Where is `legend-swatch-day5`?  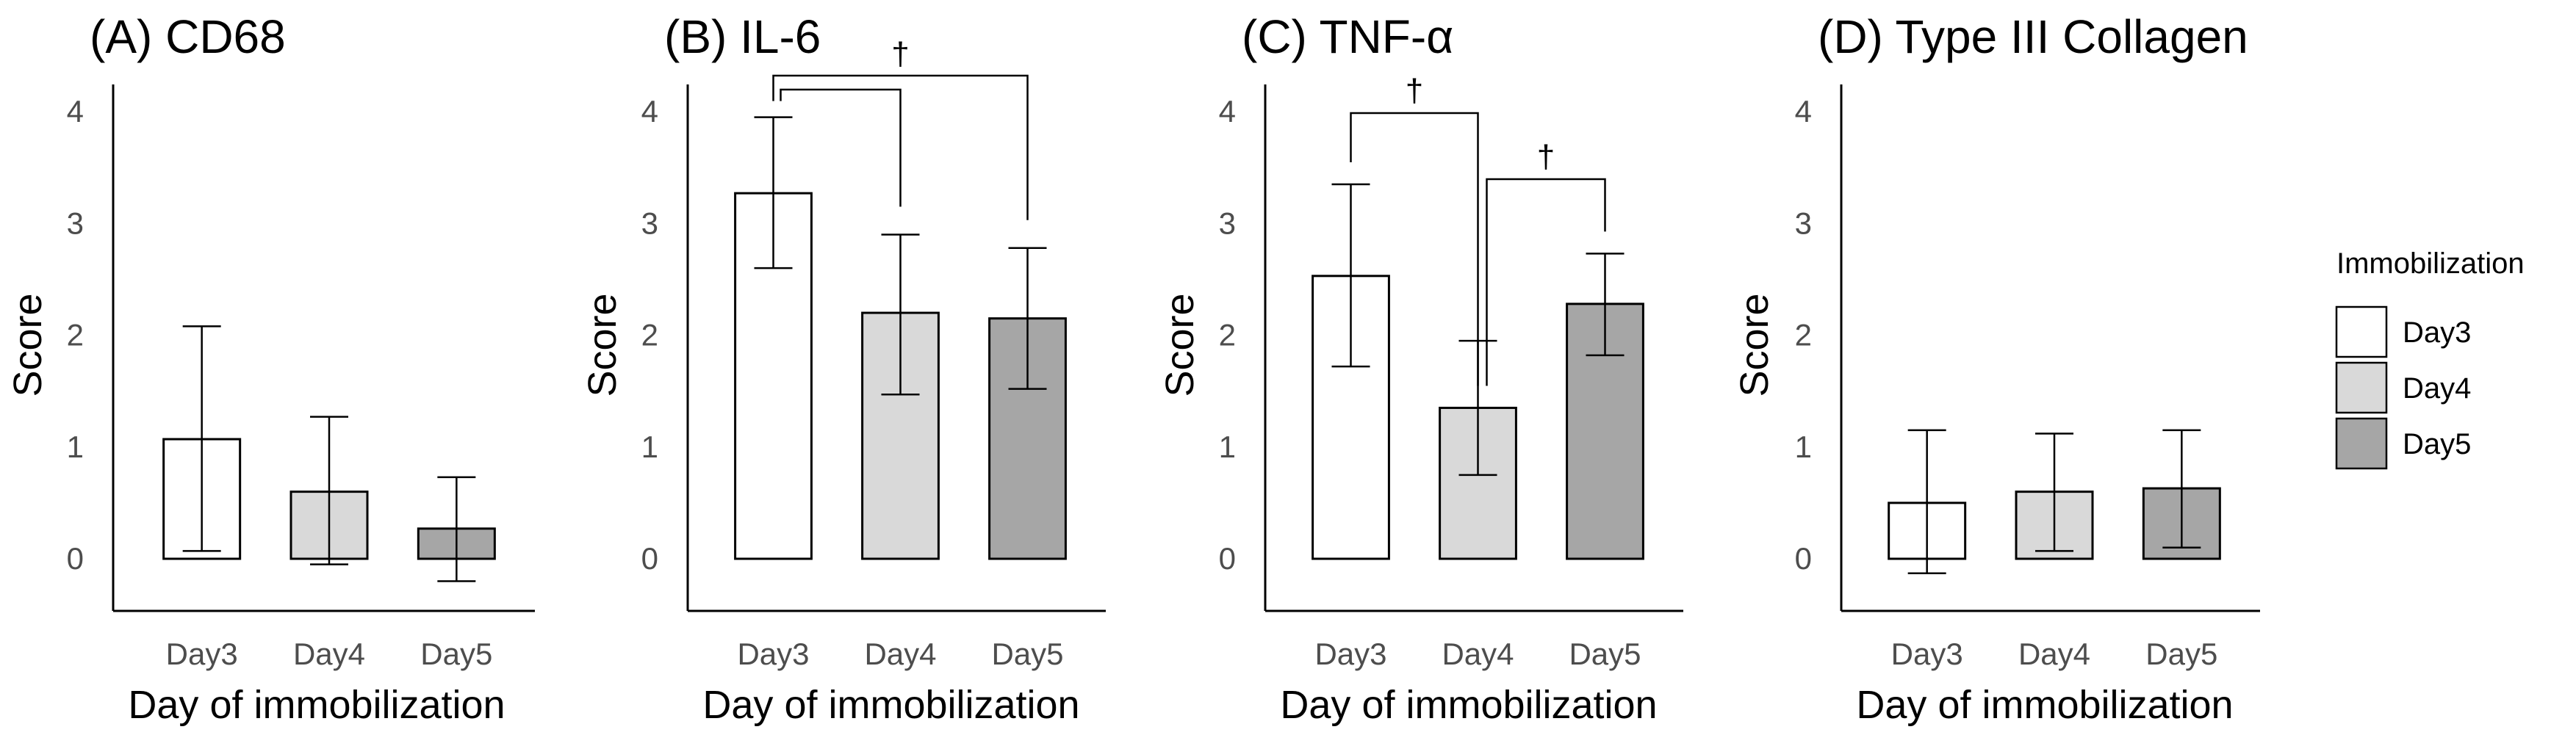 legend-swatch-day5 is located at coordinates (2361, 444).